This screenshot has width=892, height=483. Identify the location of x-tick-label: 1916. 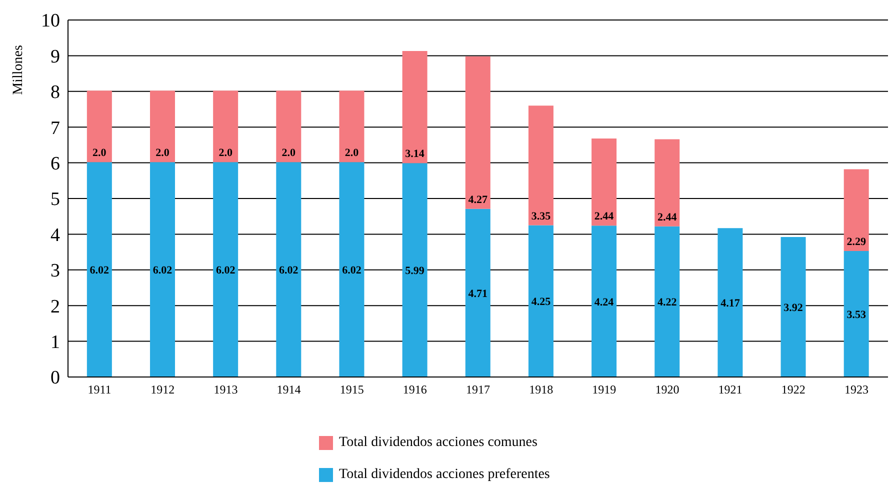
(414, 389).